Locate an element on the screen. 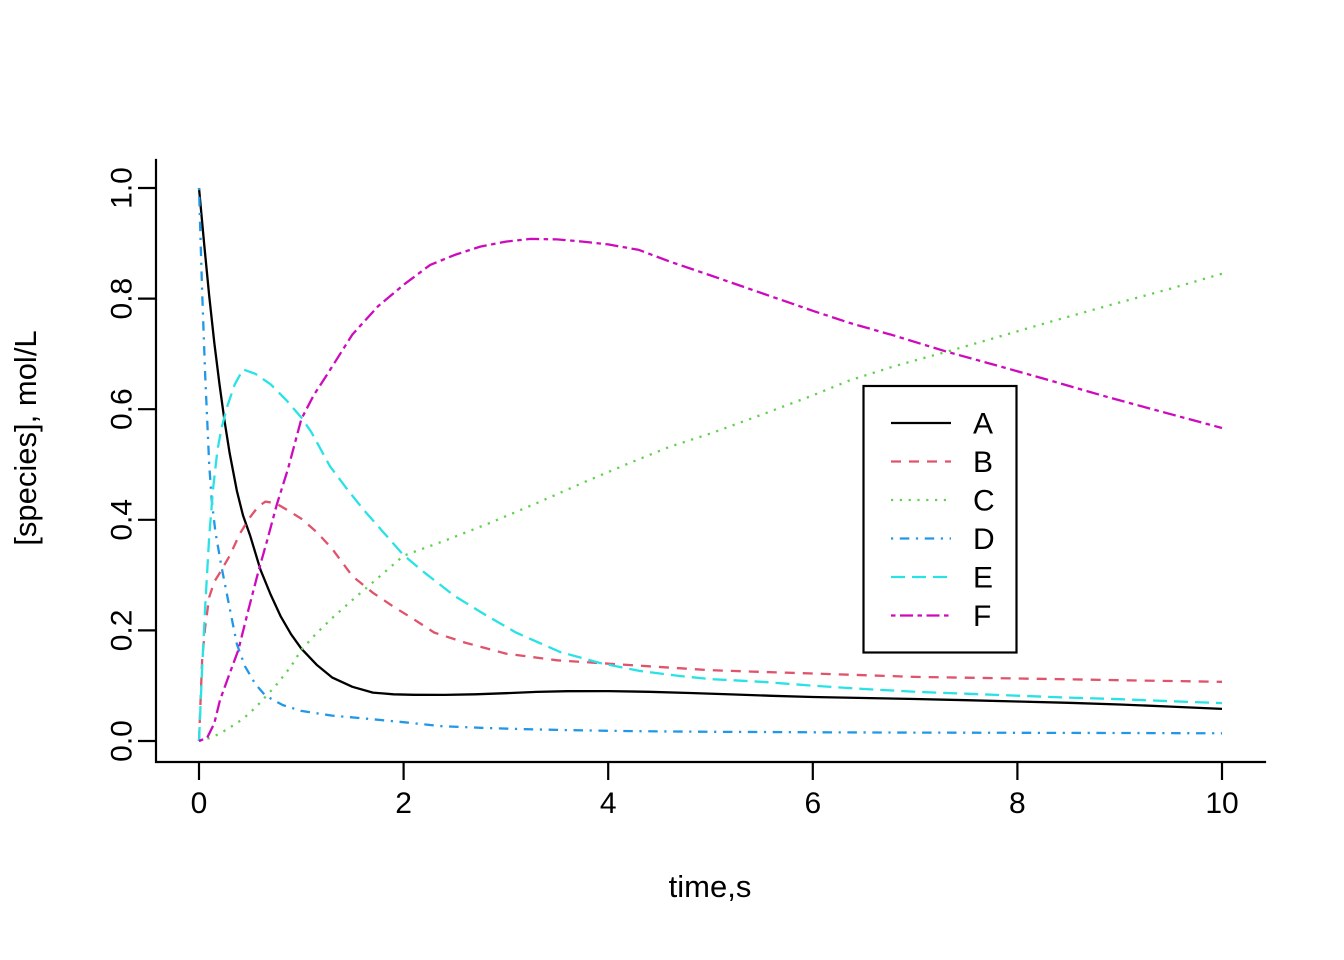 This screenshot has width=1344, height=960. y-tick-label-0.4: 0.4 is located at coordinates (122, 520).